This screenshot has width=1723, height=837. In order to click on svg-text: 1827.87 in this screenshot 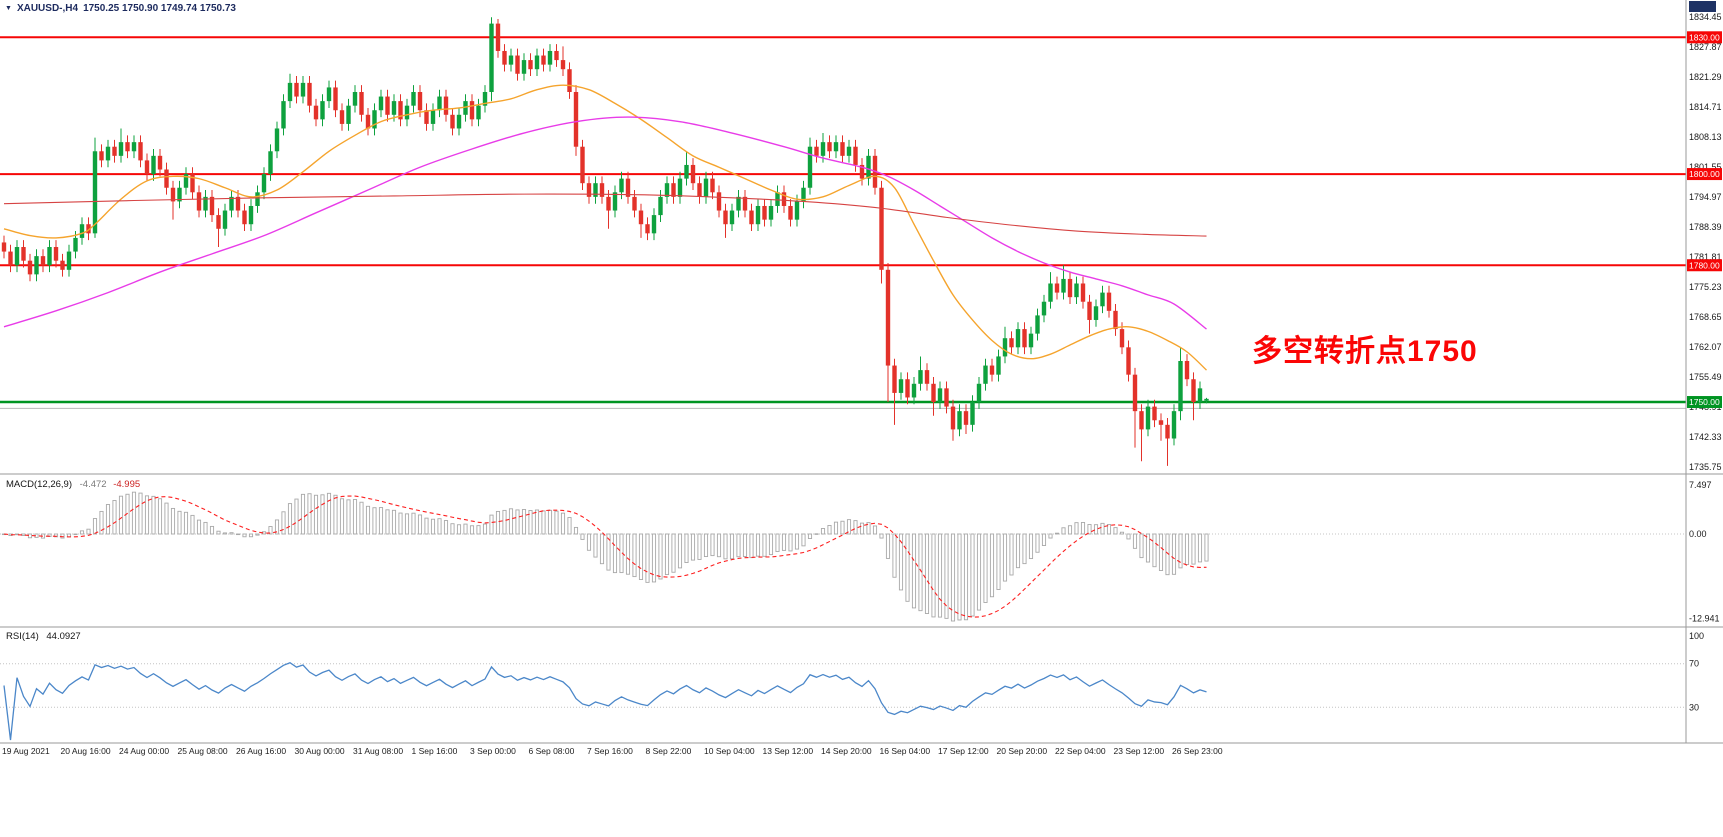, I will do `click(1705, 47)`.